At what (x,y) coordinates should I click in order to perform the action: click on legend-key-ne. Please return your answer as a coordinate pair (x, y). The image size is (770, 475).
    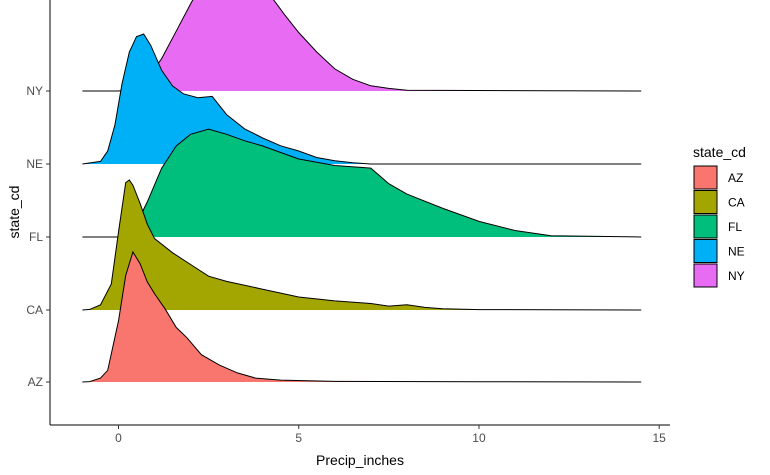
    Looking at the image, I should click on (705, 251).